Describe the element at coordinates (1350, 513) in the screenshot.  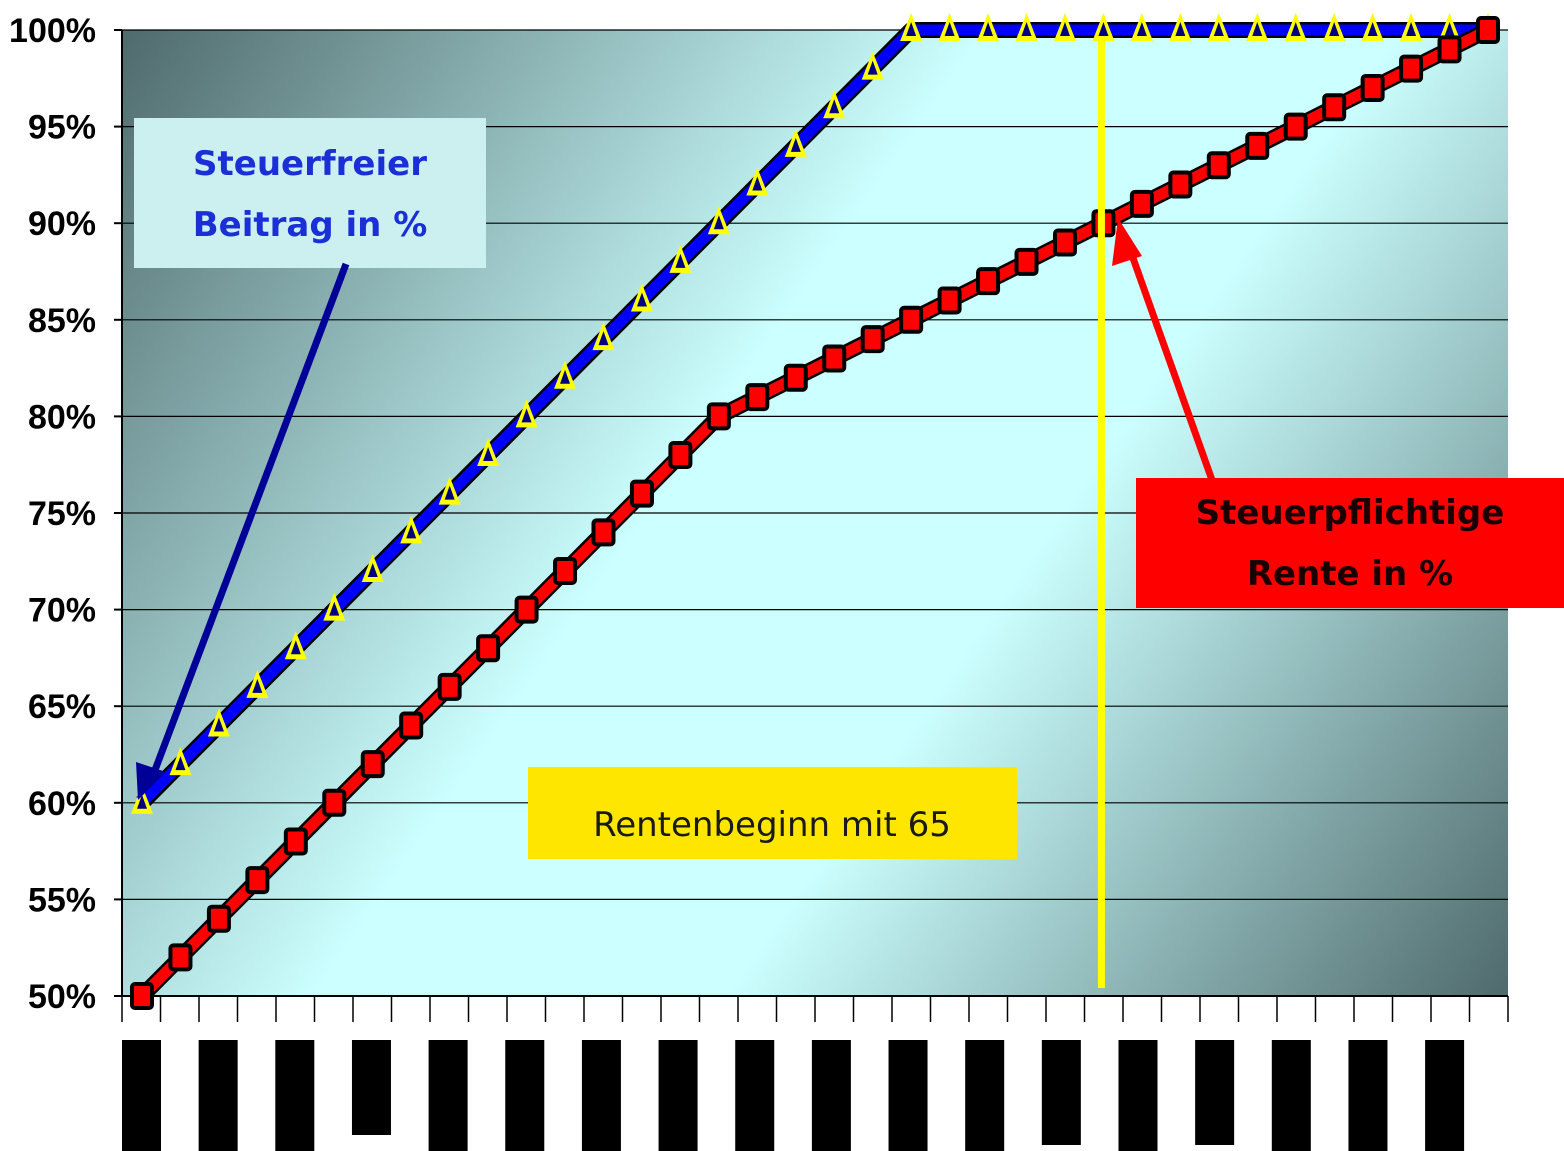
I see `red-label-line1: Steuerpflichtige` at that location.